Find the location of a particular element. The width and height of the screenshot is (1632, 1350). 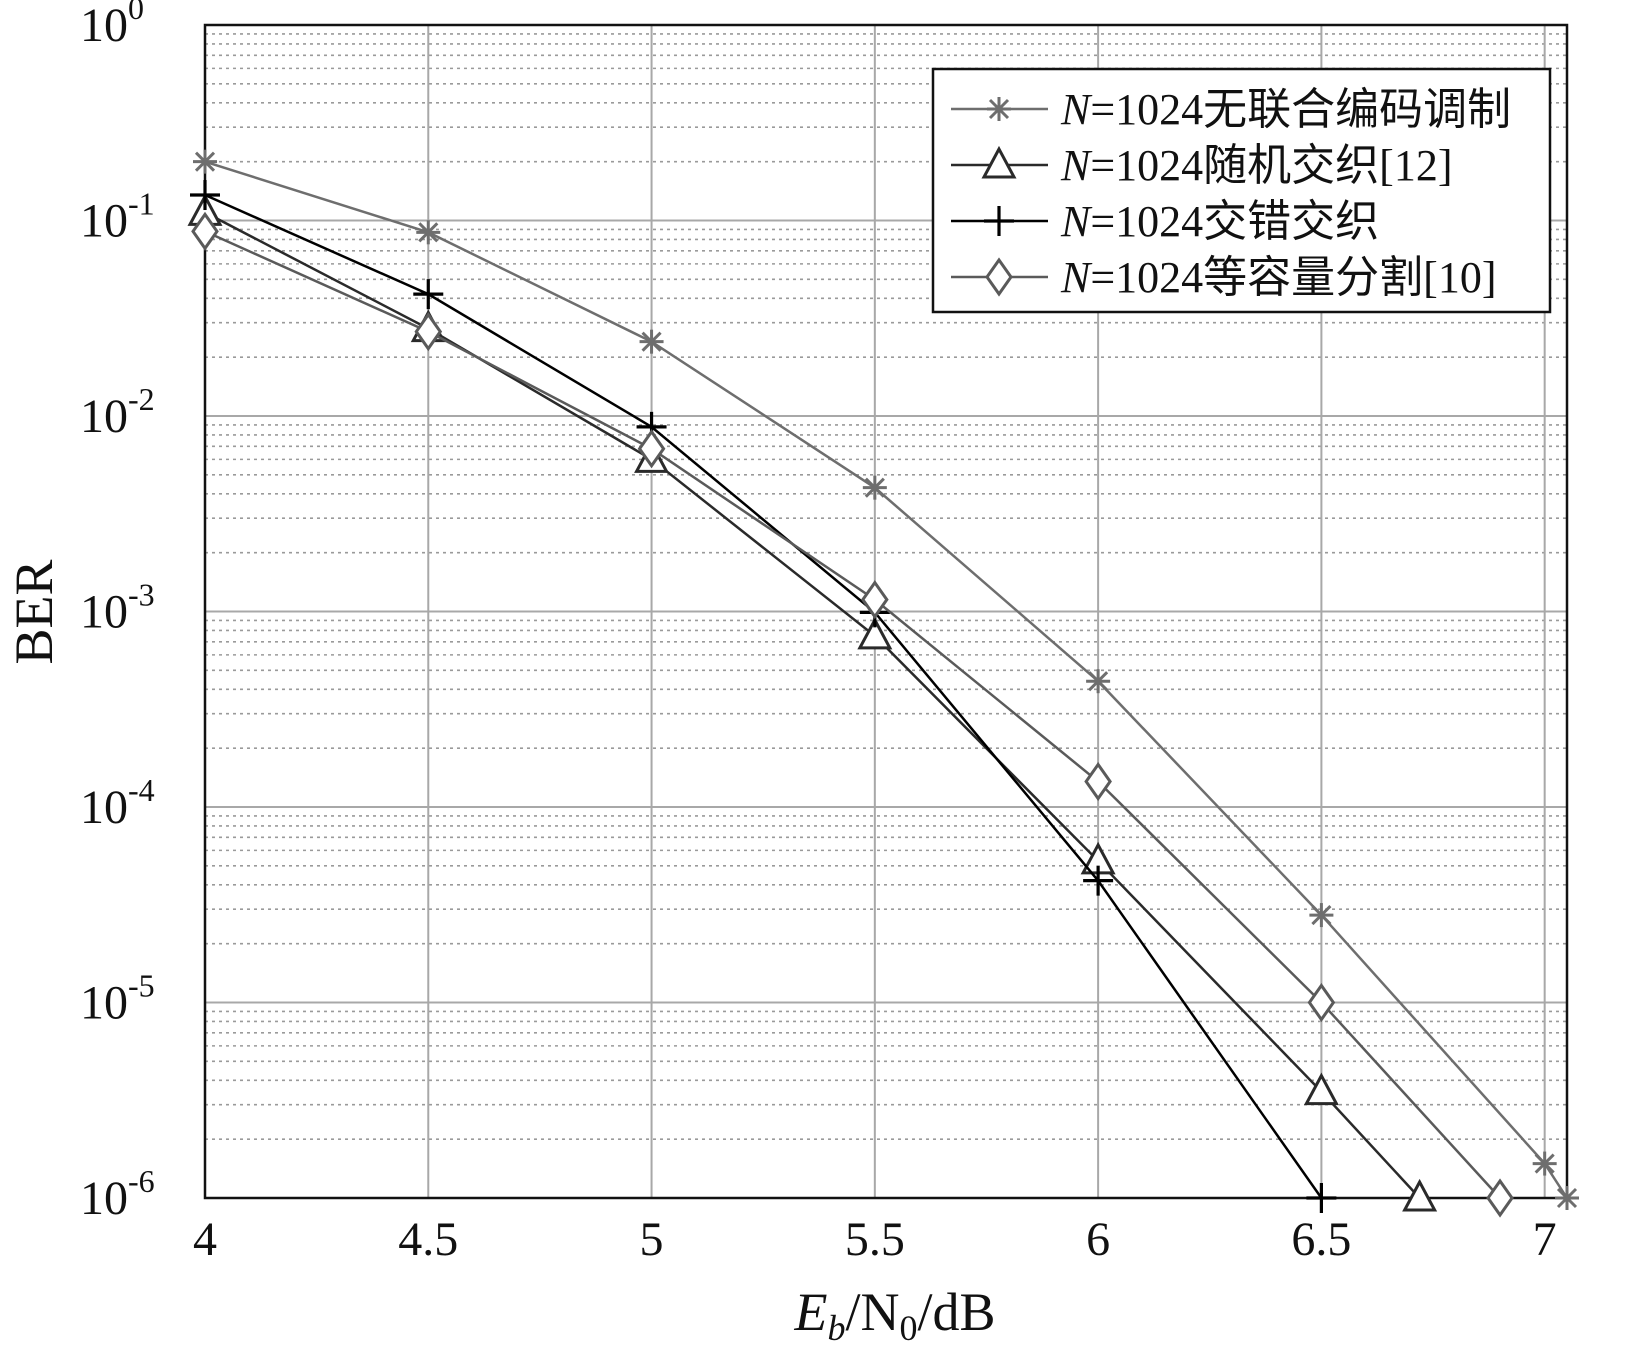

legend-entry: N=1024交错交织 is located at coordinates (1165, 221).